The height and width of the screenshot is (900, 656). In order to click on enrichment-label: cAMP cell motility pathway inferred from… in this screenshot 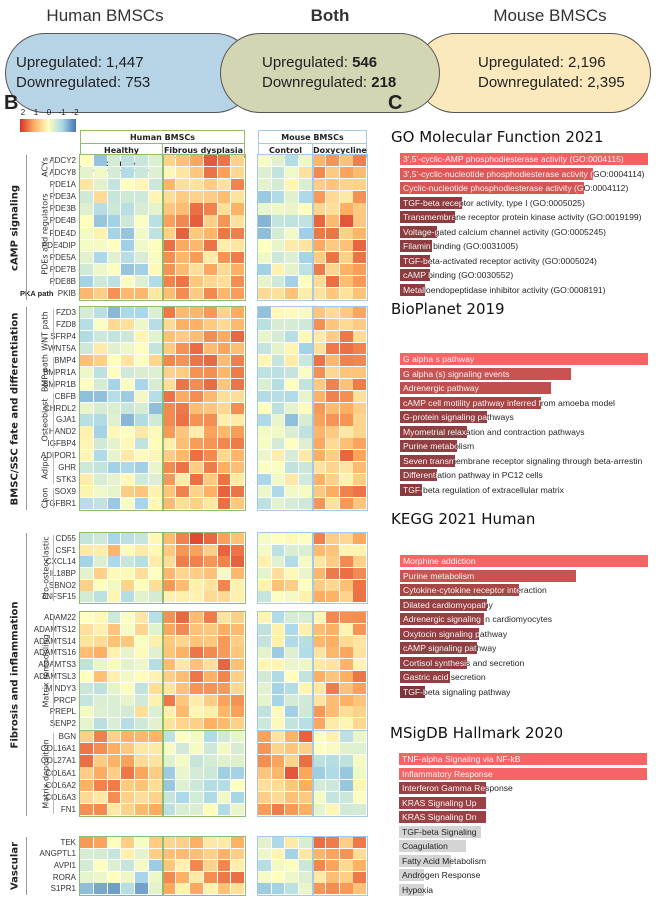, I will do `click(509, 402)`.